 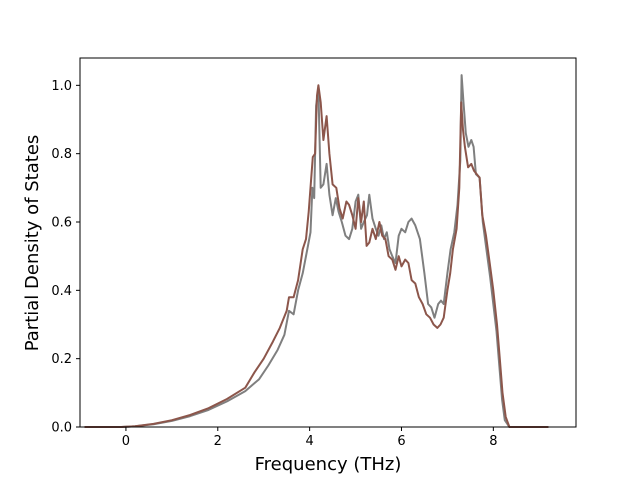 What do you see at coordinates (61, 359) in the screenshot?
I see `y-tick-label: 0.2` at bounding box center [61, 359].